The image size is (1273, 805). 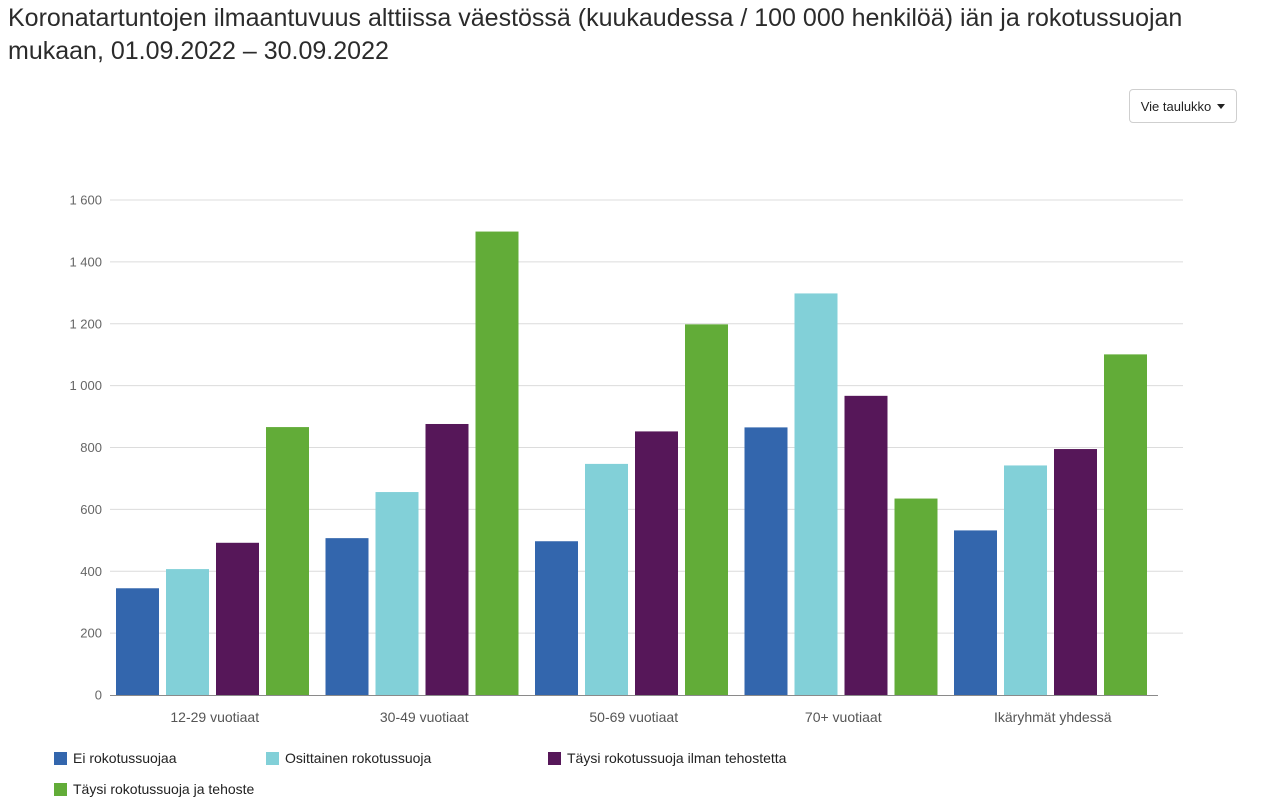 What do you see at coordinates (677, 758) in the screenshot?
I see `legend-label: Täysi rokotussuoja ilman tehostetta` at bounding box center [677, 758].